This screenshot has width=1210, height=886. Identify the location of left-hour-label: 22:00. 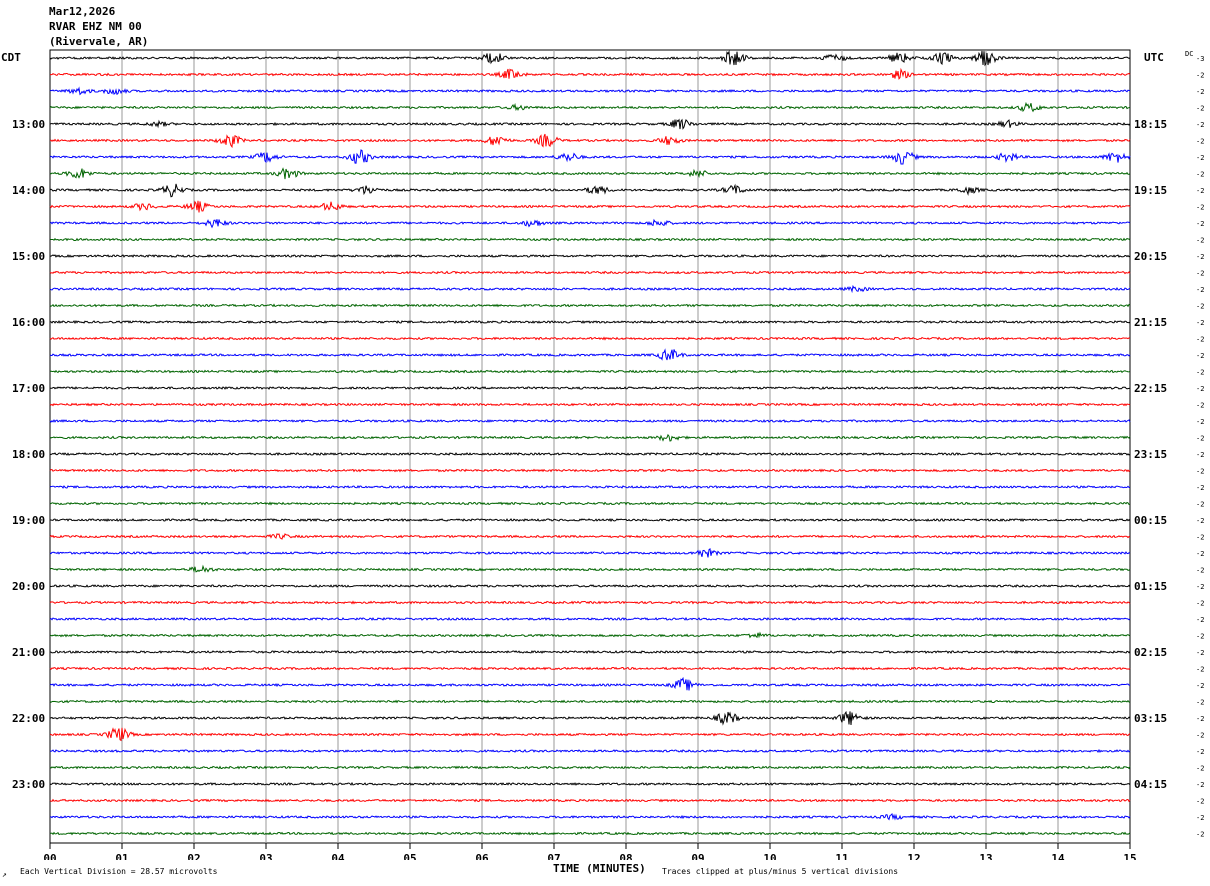
(28, 718).